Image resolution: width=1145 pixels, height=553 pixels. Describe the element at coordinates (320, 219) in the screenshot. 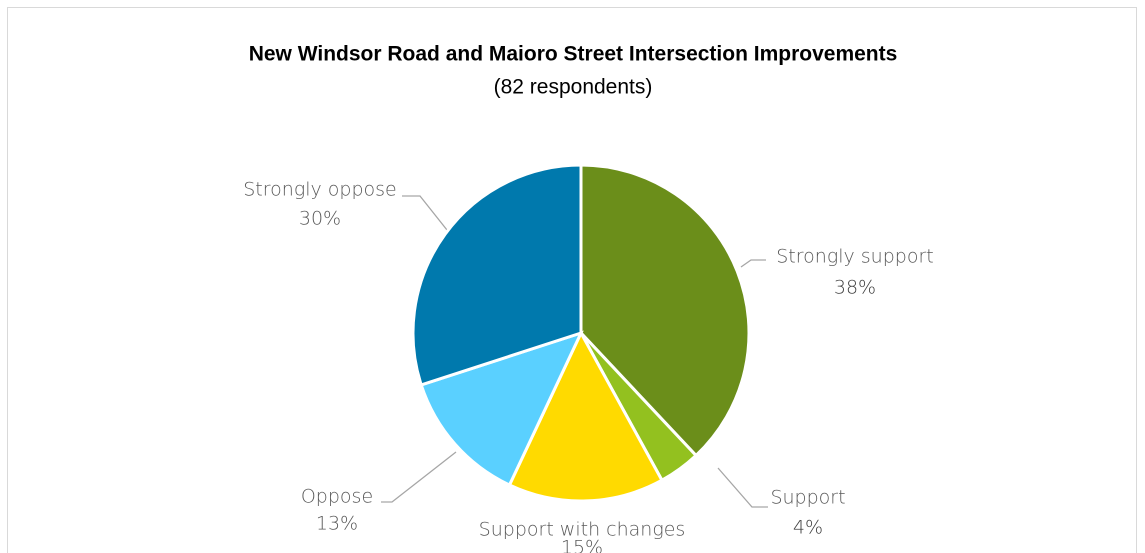

I see `slice-value-label: 30%` at that location.